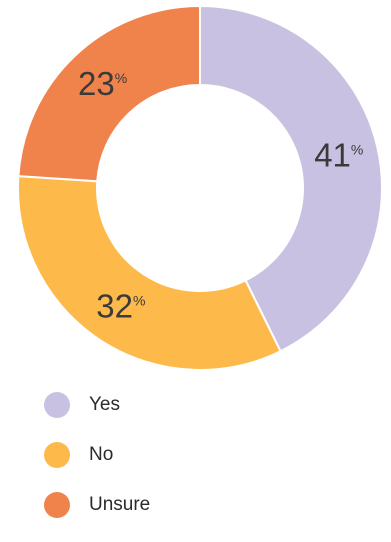 The height and width of the screenshot is (542, 391). What do you see at coordinates (57, 505) in the screenshot?
I see `legend-swatch-unsure` at bounding box center [57, 505].